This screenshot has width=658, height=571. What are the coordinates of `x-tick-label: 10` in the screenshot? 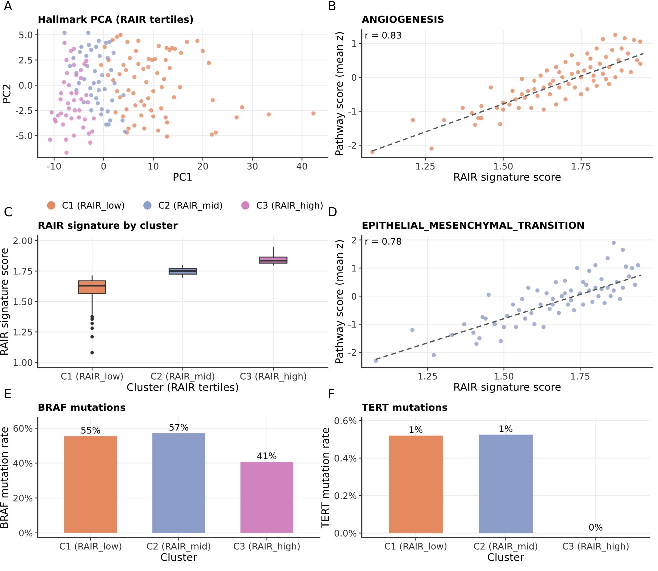 It's located at (153, 166).